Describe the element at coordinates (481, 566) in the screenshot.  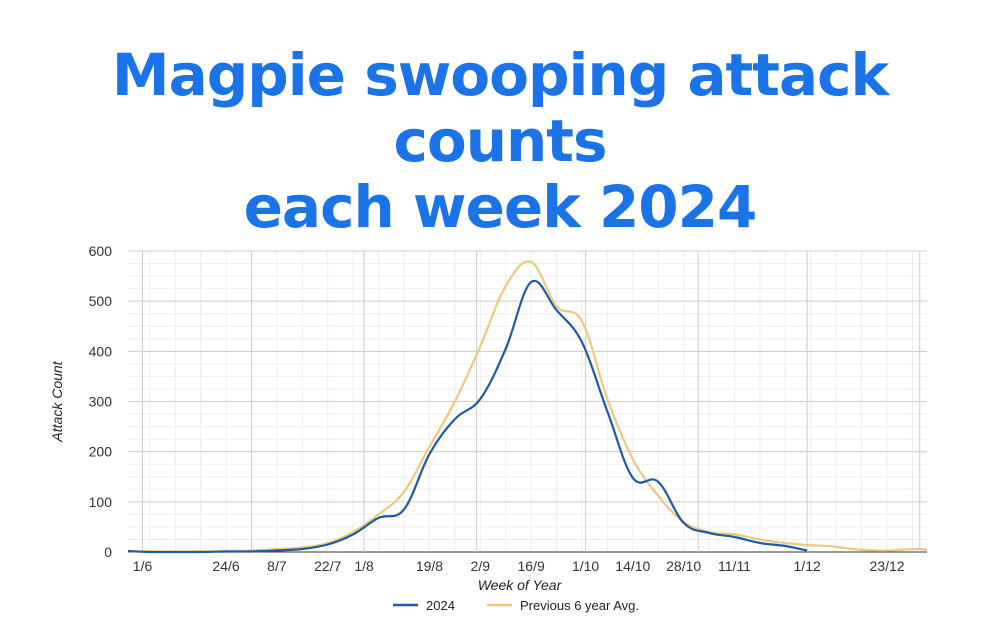
I see `x-tick-label: 2/9` at that location.